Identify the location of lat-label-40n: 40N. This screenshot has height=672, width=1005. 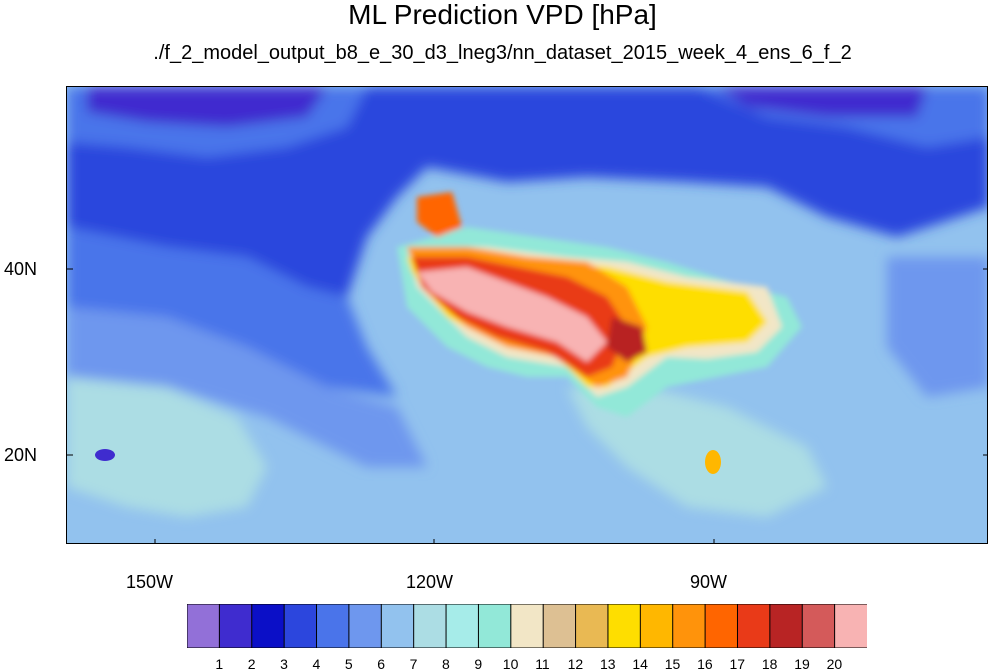
(21, 269).